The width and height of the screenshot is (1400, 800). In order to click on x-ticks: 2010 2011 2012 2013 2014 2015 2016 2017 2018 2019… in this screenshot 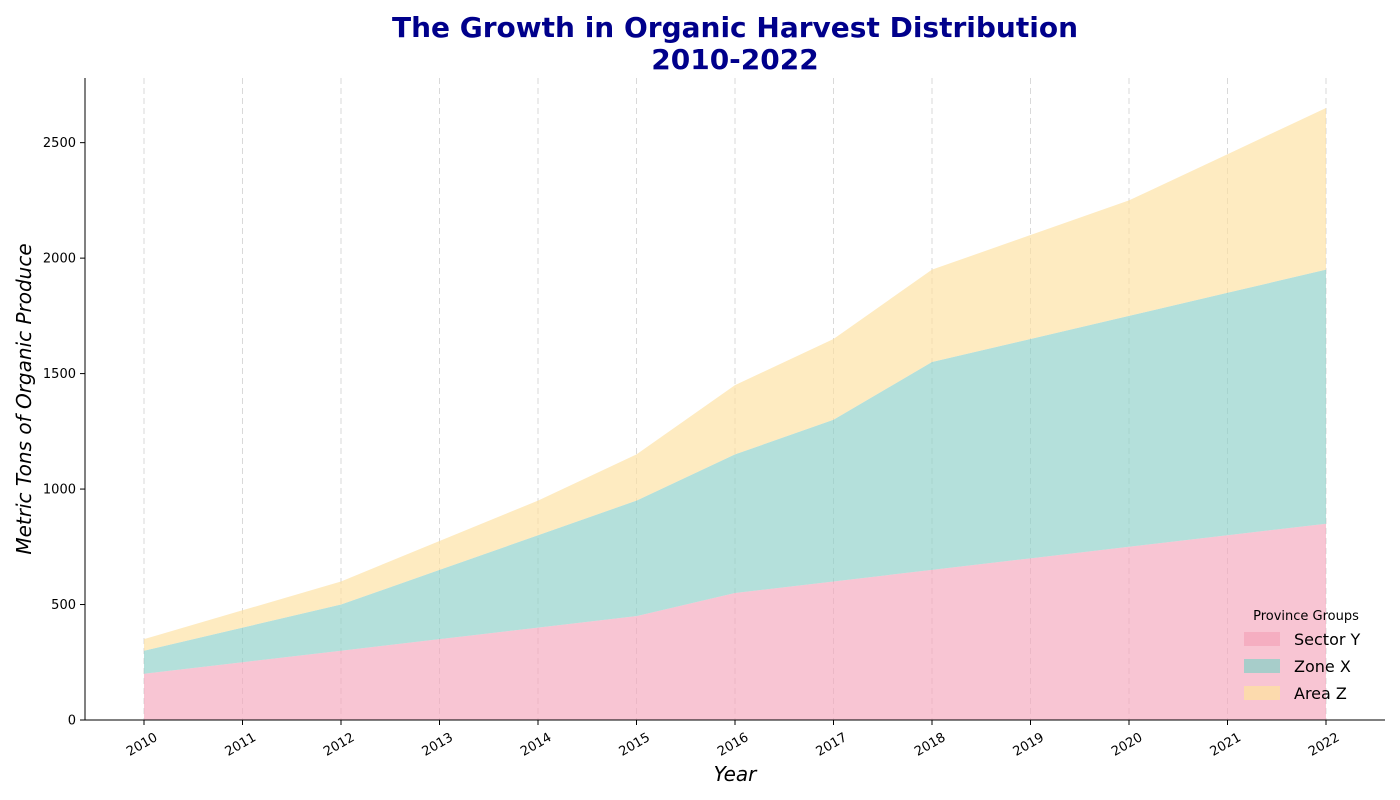, I will do `click(733, 740)`.